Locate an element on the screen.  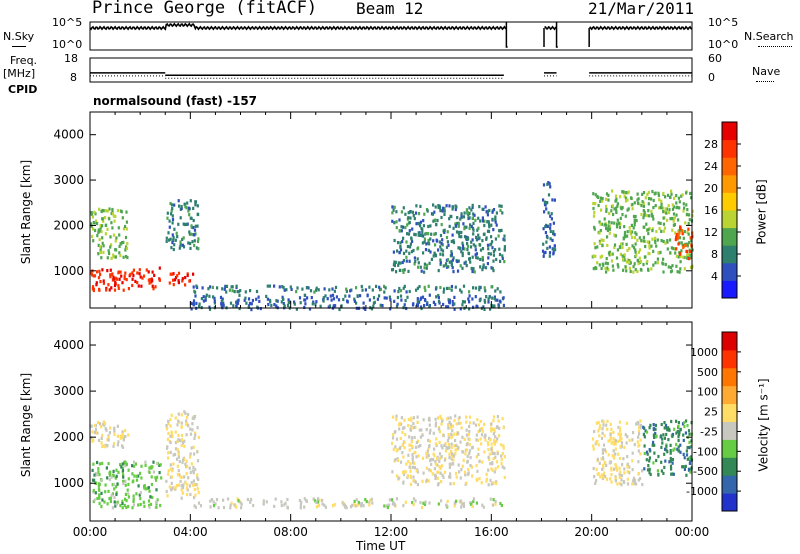
power-colorbar-tick-label: 28 is located at coordinates (711, 144).